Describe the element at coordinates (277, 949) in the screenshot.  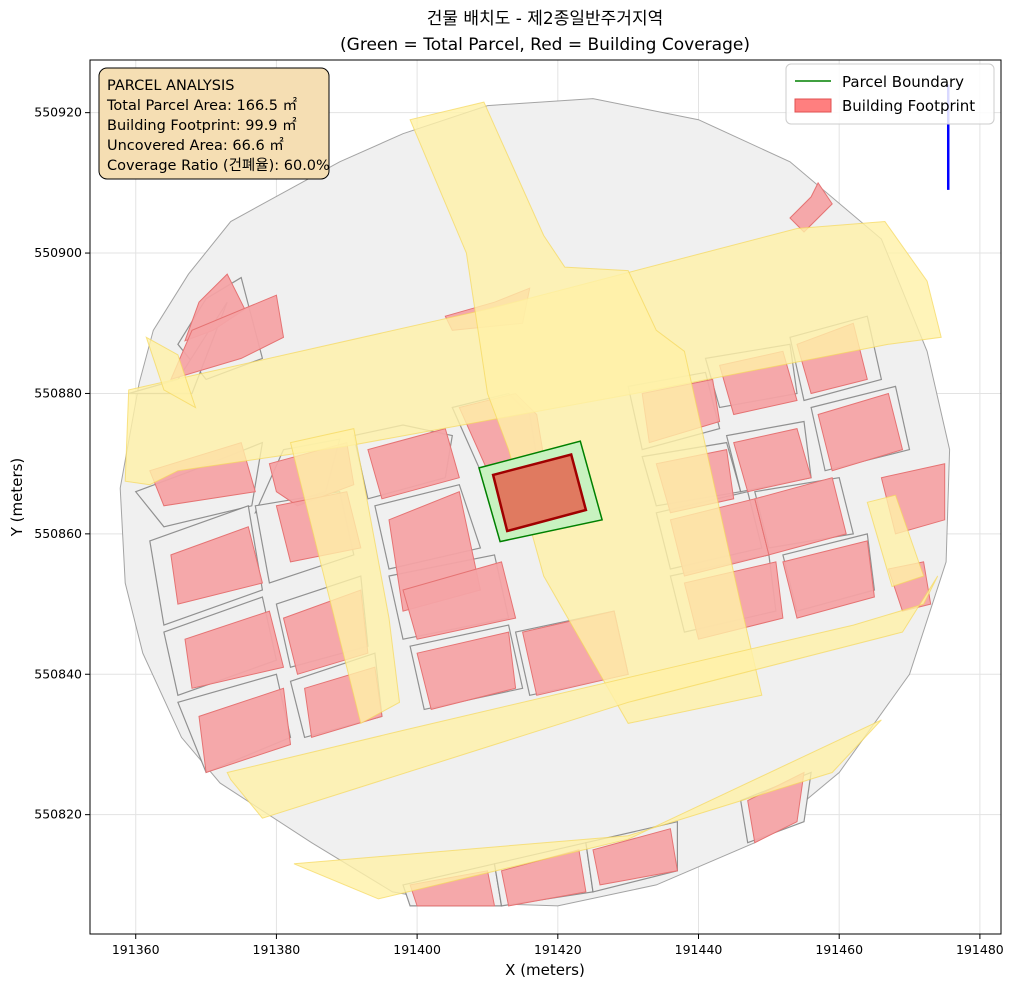
I see `x-tick-label: 191380` at that location.